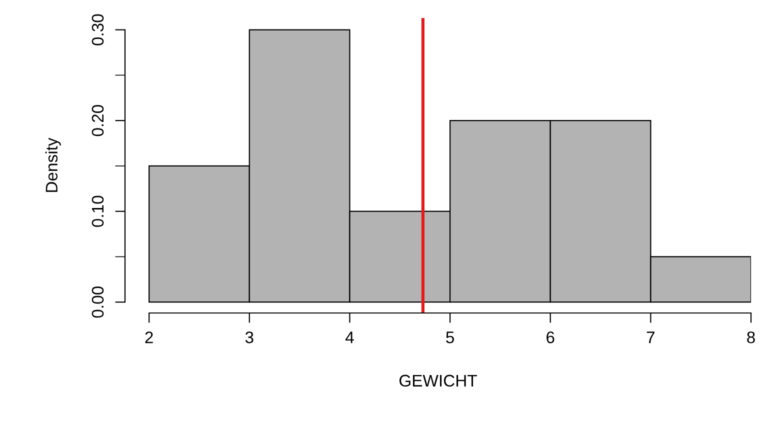 The width and height of the screenshot is (767, 422). What do you see at coordinates (450, 338) in the screenshot?
I see `x-tick-label: 5` at bounding box center [450, 338].